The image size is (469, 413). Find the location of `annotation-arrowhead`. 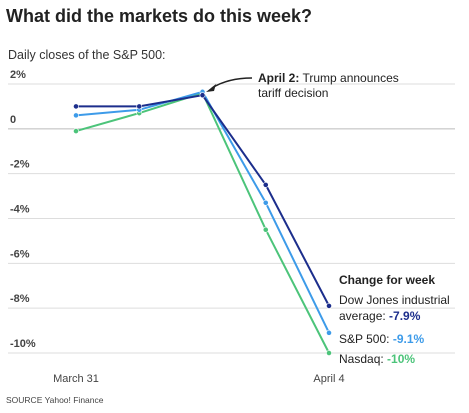

annotation-arrowhead is located at coordinates (211, 88).